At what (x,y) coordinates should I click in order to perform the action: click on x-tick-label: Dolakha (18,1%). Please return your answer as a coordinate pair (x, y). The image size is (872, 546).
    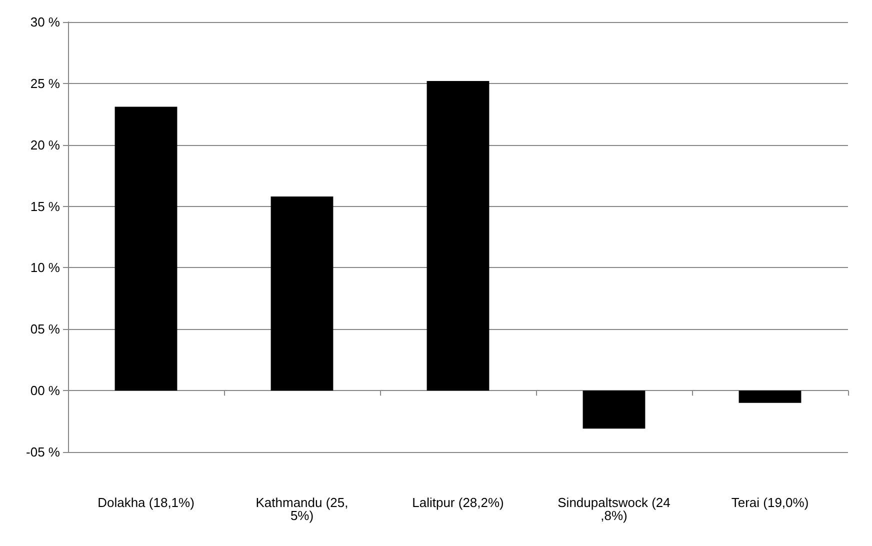
    Looking at the image, I should click on (146, 502).